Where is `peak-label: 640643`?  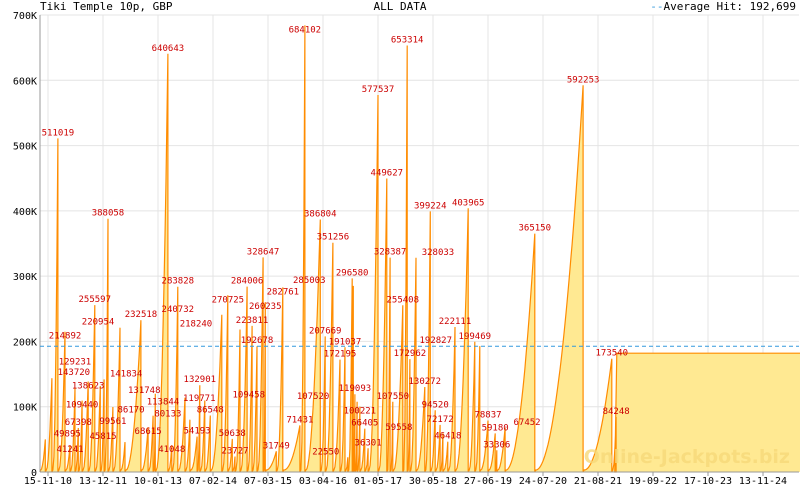
peak-label: 640643 is located at coordinates (168, 49).